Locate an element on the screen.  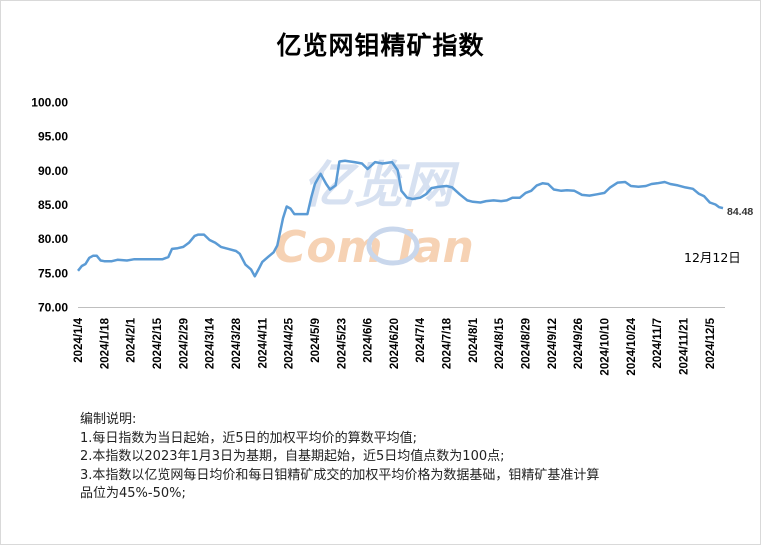
x-tick-label: 2024/4/11 is located at coordinates (263, 342).